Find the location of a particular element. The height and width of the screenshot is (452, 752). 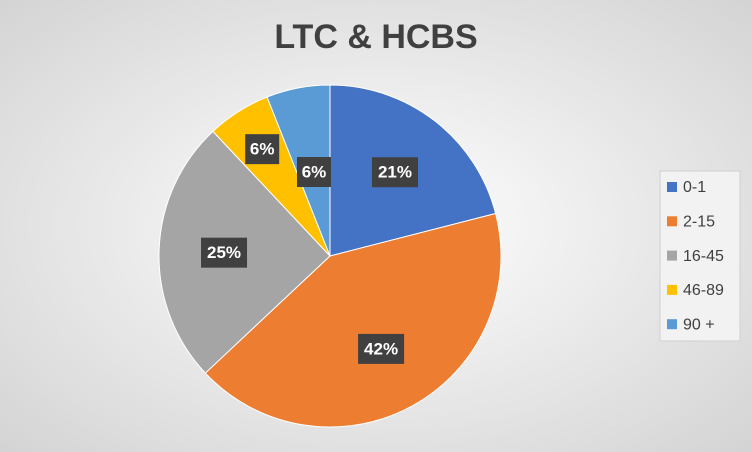

data-label: 25% is located at coordinates (224, 252).